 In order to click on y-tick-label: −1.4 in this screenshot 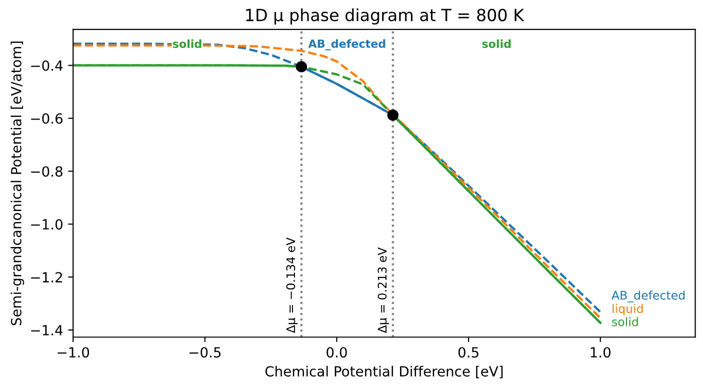, I will do `click(47, 330)`.